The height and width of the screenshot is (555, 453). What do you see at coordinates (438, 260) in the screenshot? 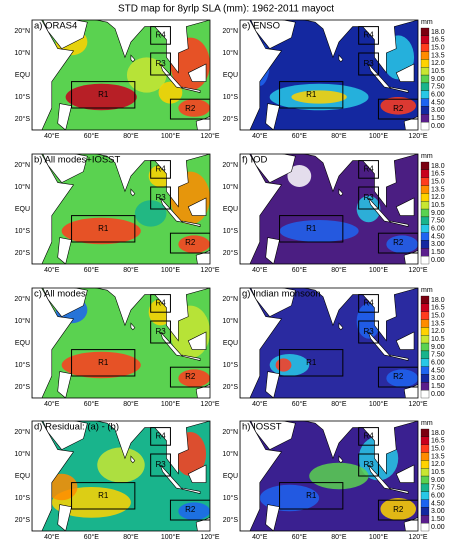
I see `colorbar-label: 0.00` at bounding box center [438, 260].